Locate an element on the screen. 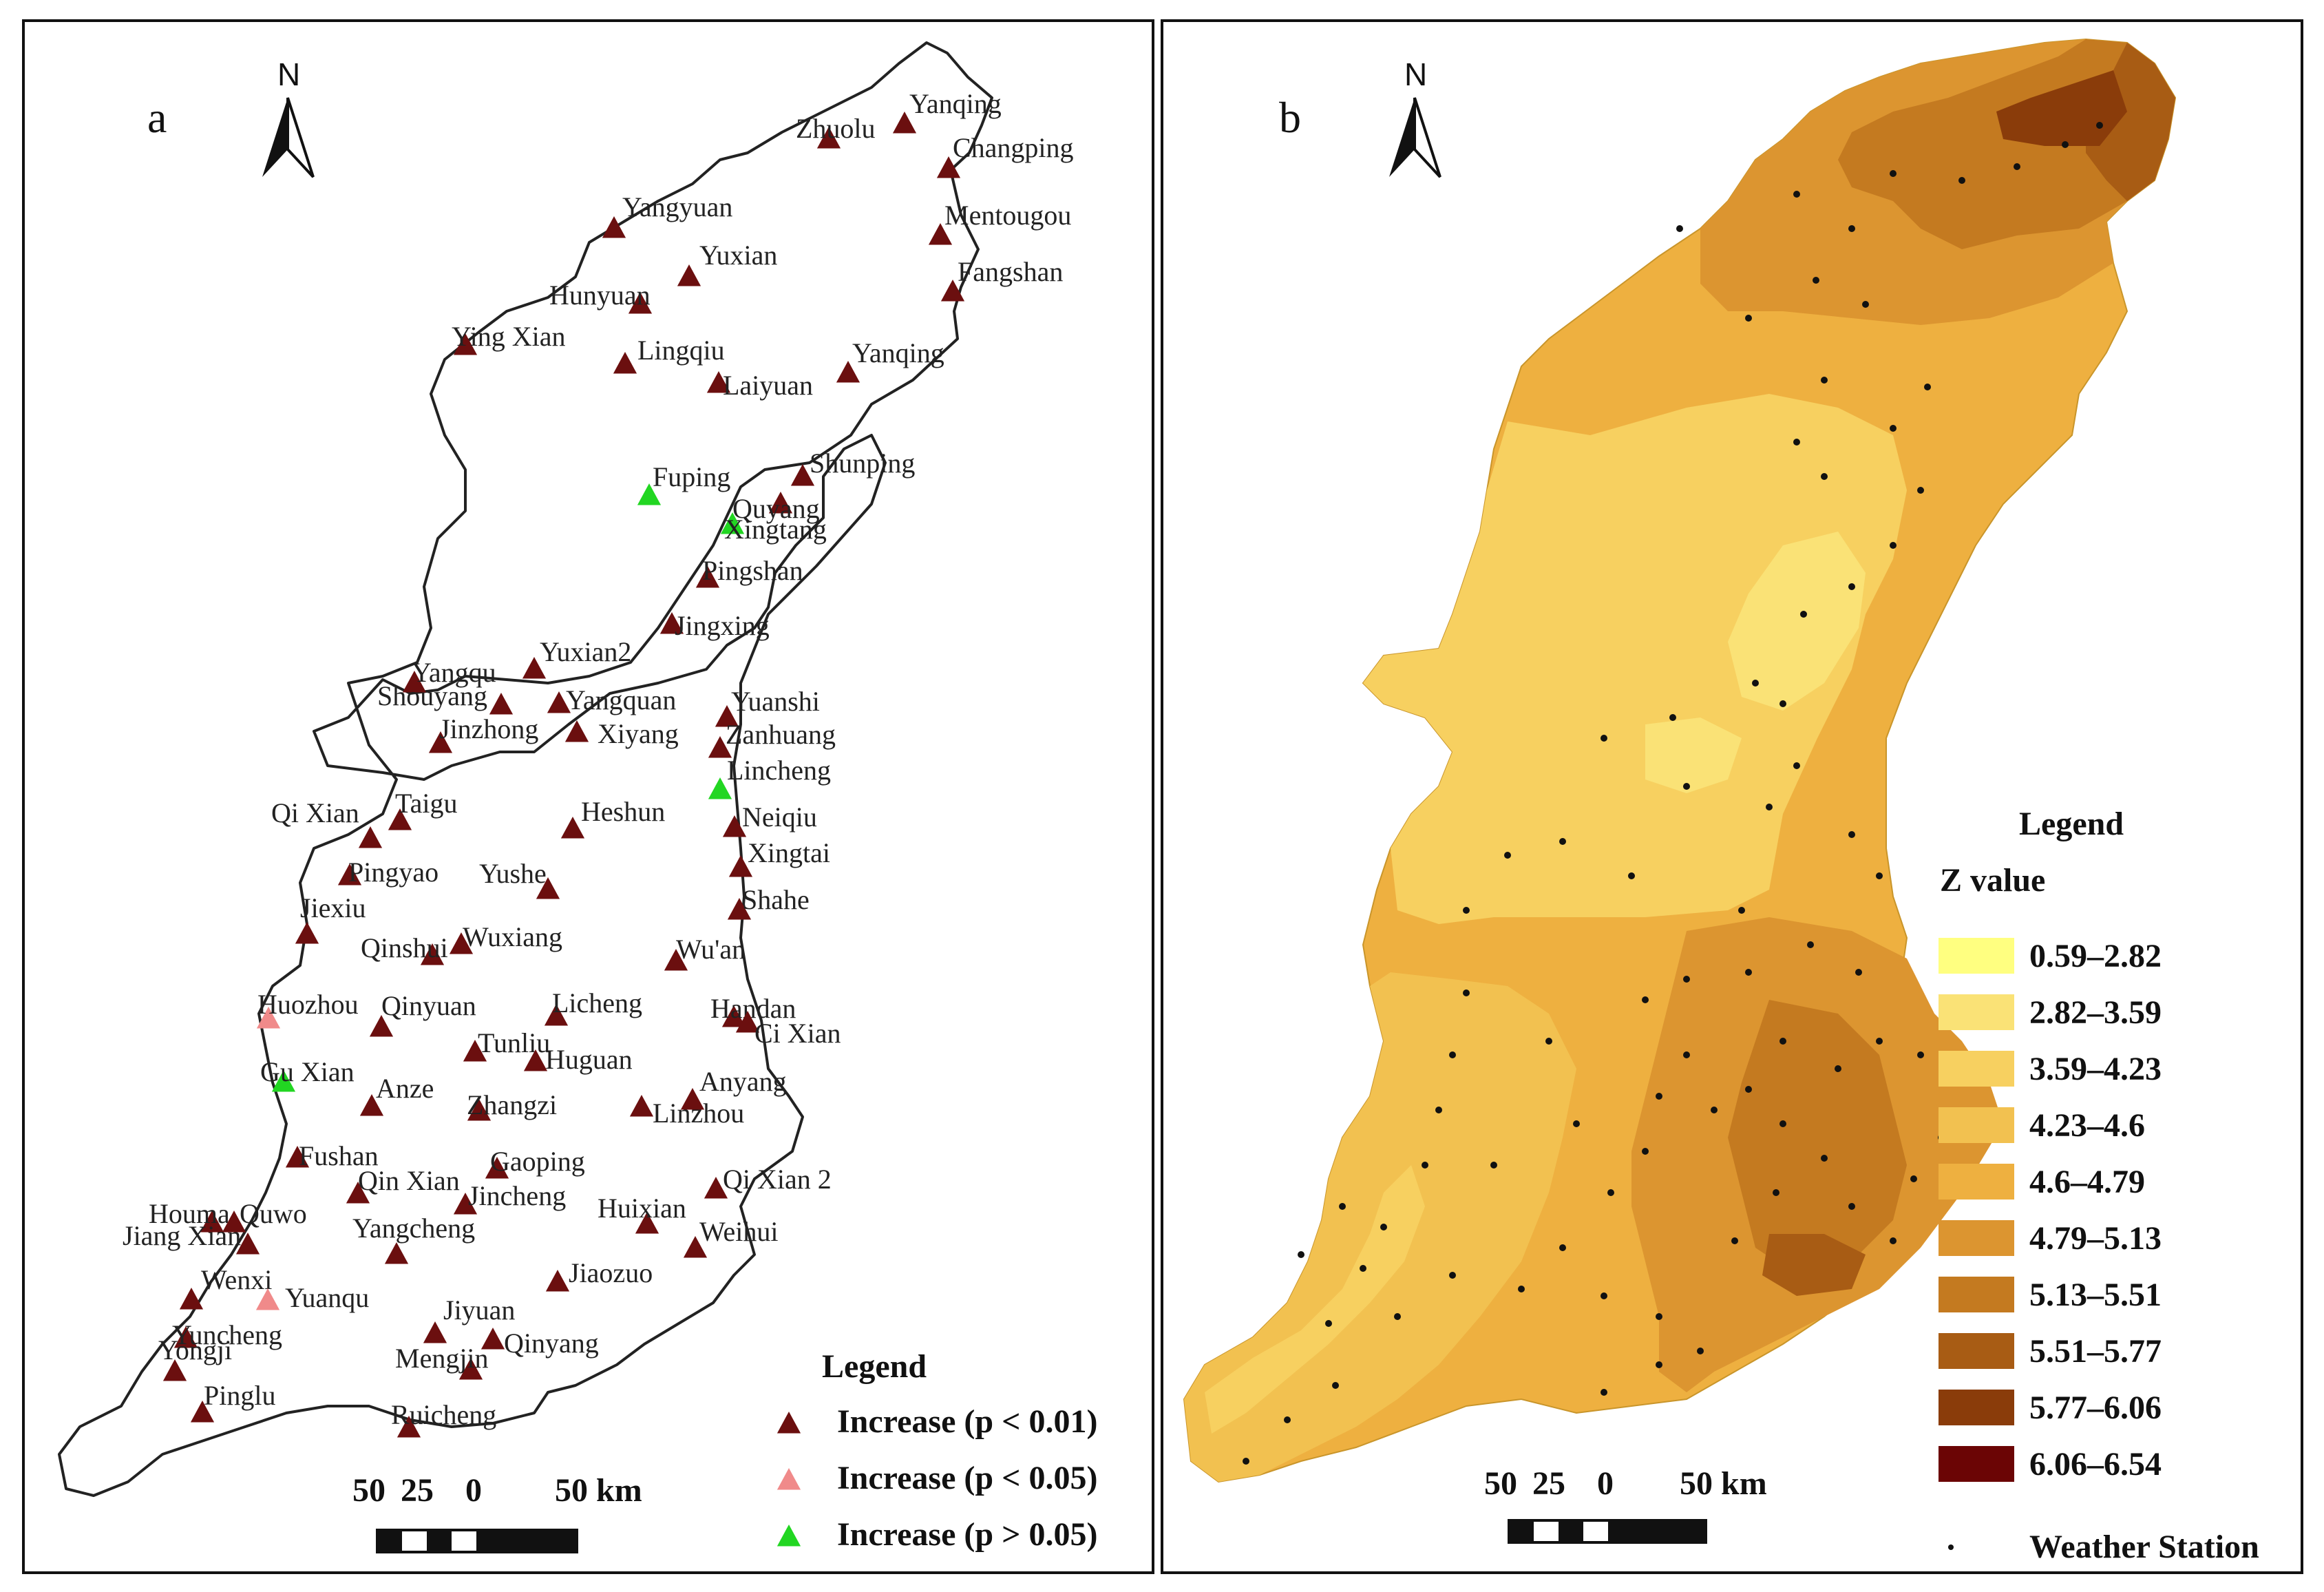  station-qin-xian: Qin Xian is located at coordinates (403, 1184).